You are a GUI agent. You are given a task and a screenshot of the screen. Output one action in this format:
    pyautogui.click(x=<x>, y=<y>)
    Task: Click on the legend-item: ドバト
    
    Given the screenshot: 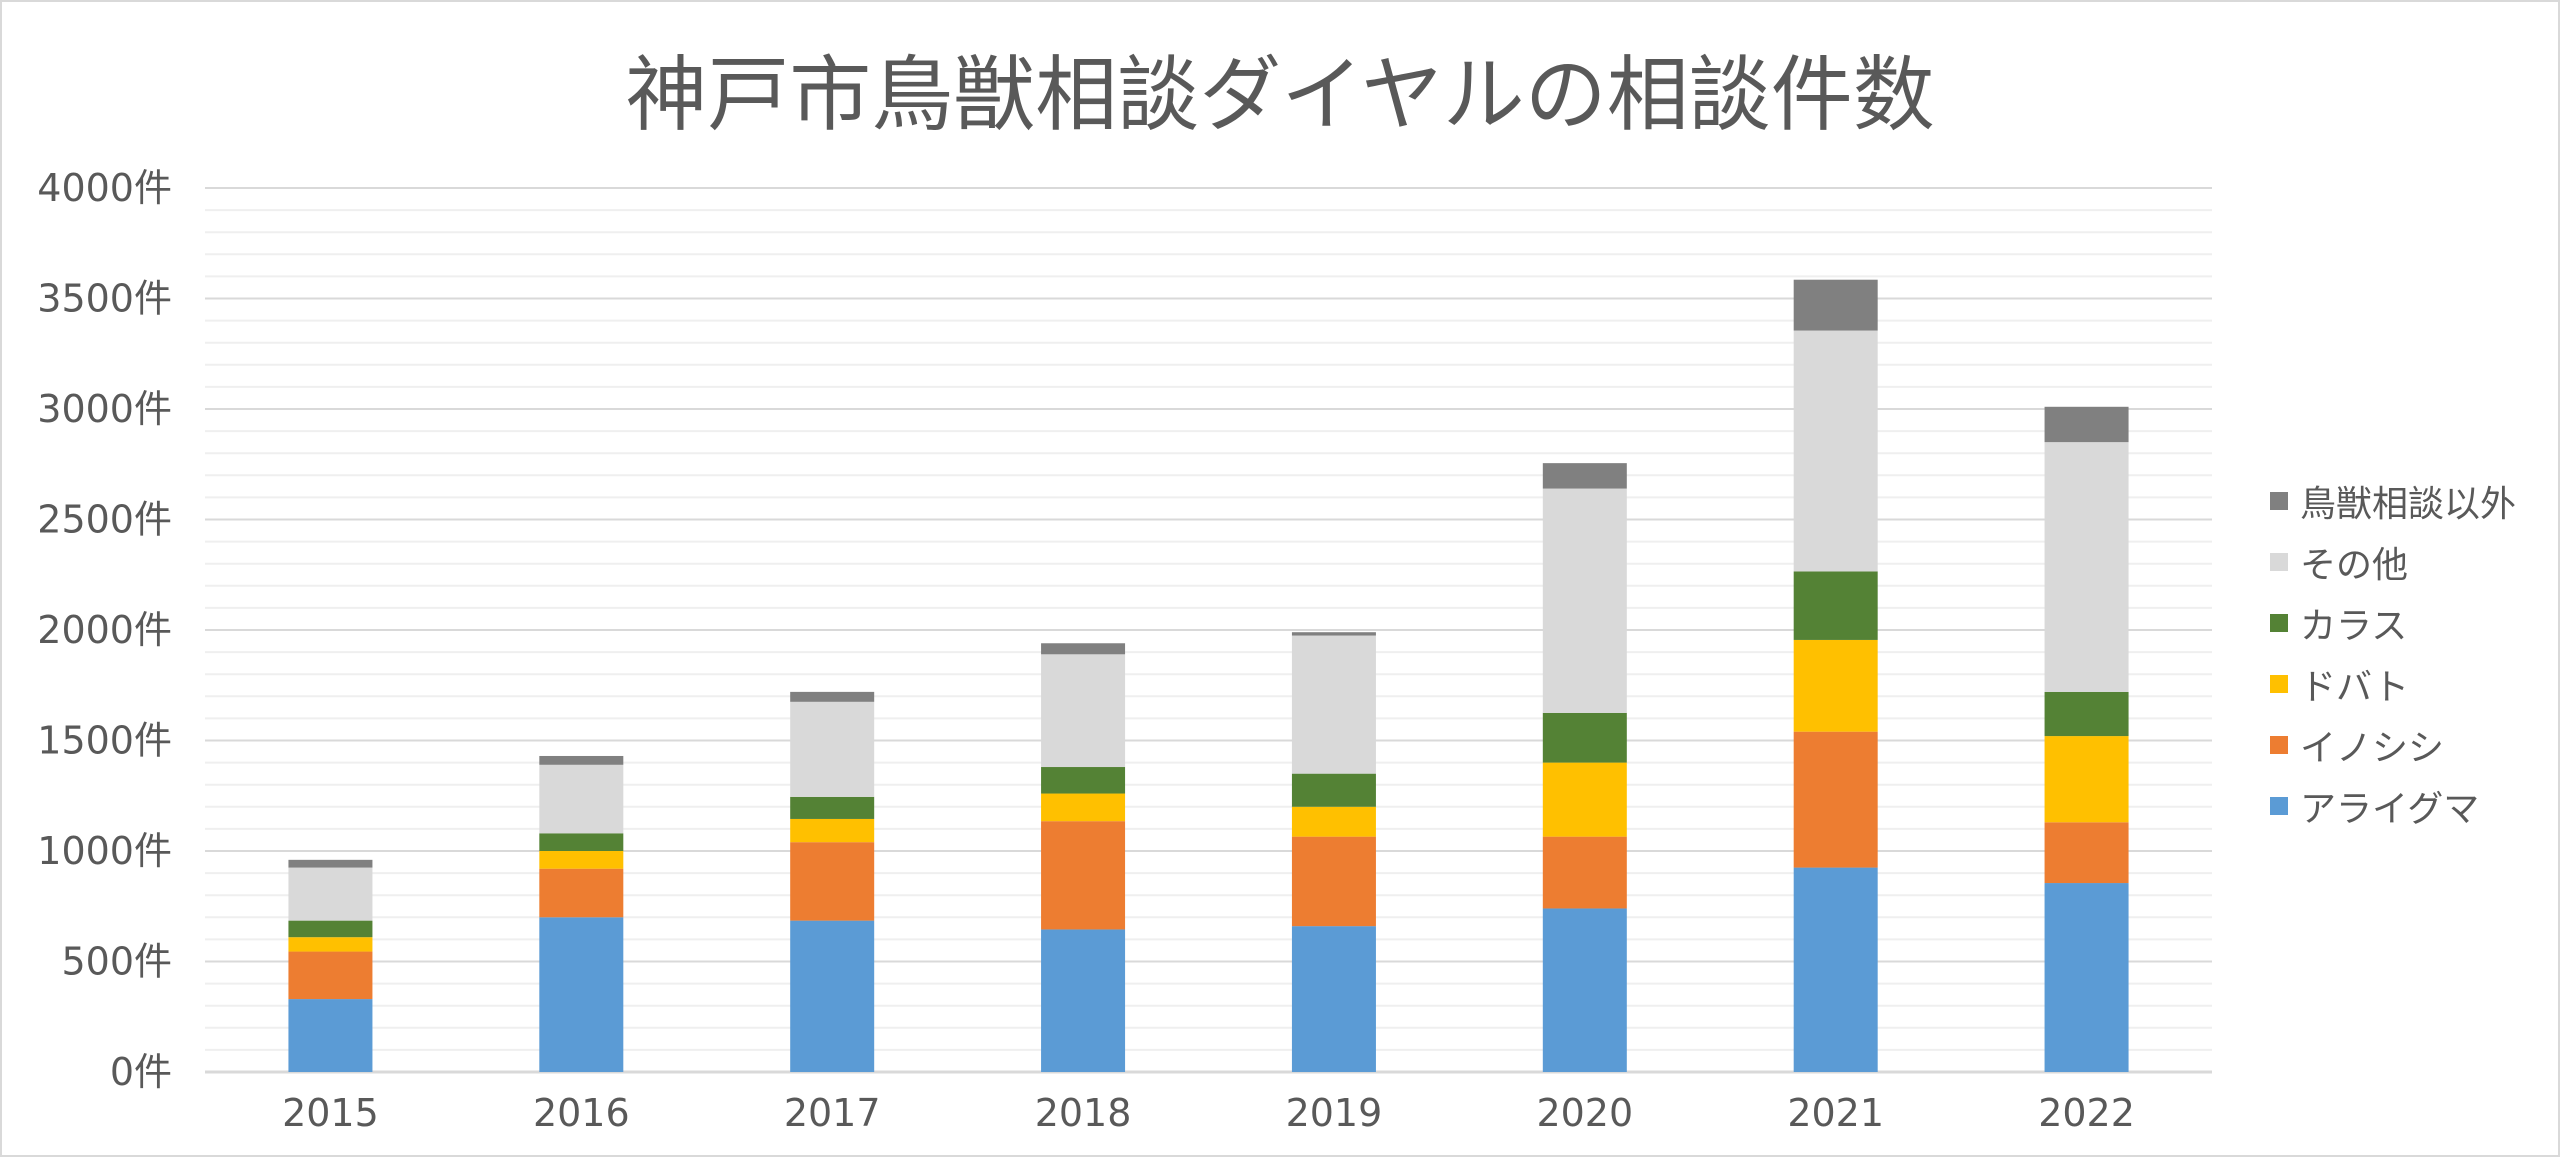 What is the action you would take?
    pyautogui.click(x=2393, y=683)
    